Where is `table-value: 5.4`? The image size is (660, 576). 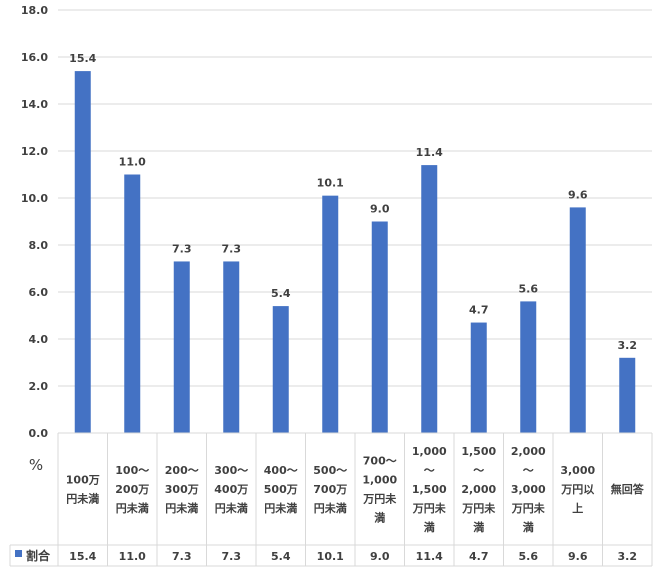 table-value: 5.4 is located at coordinates (281, 556).